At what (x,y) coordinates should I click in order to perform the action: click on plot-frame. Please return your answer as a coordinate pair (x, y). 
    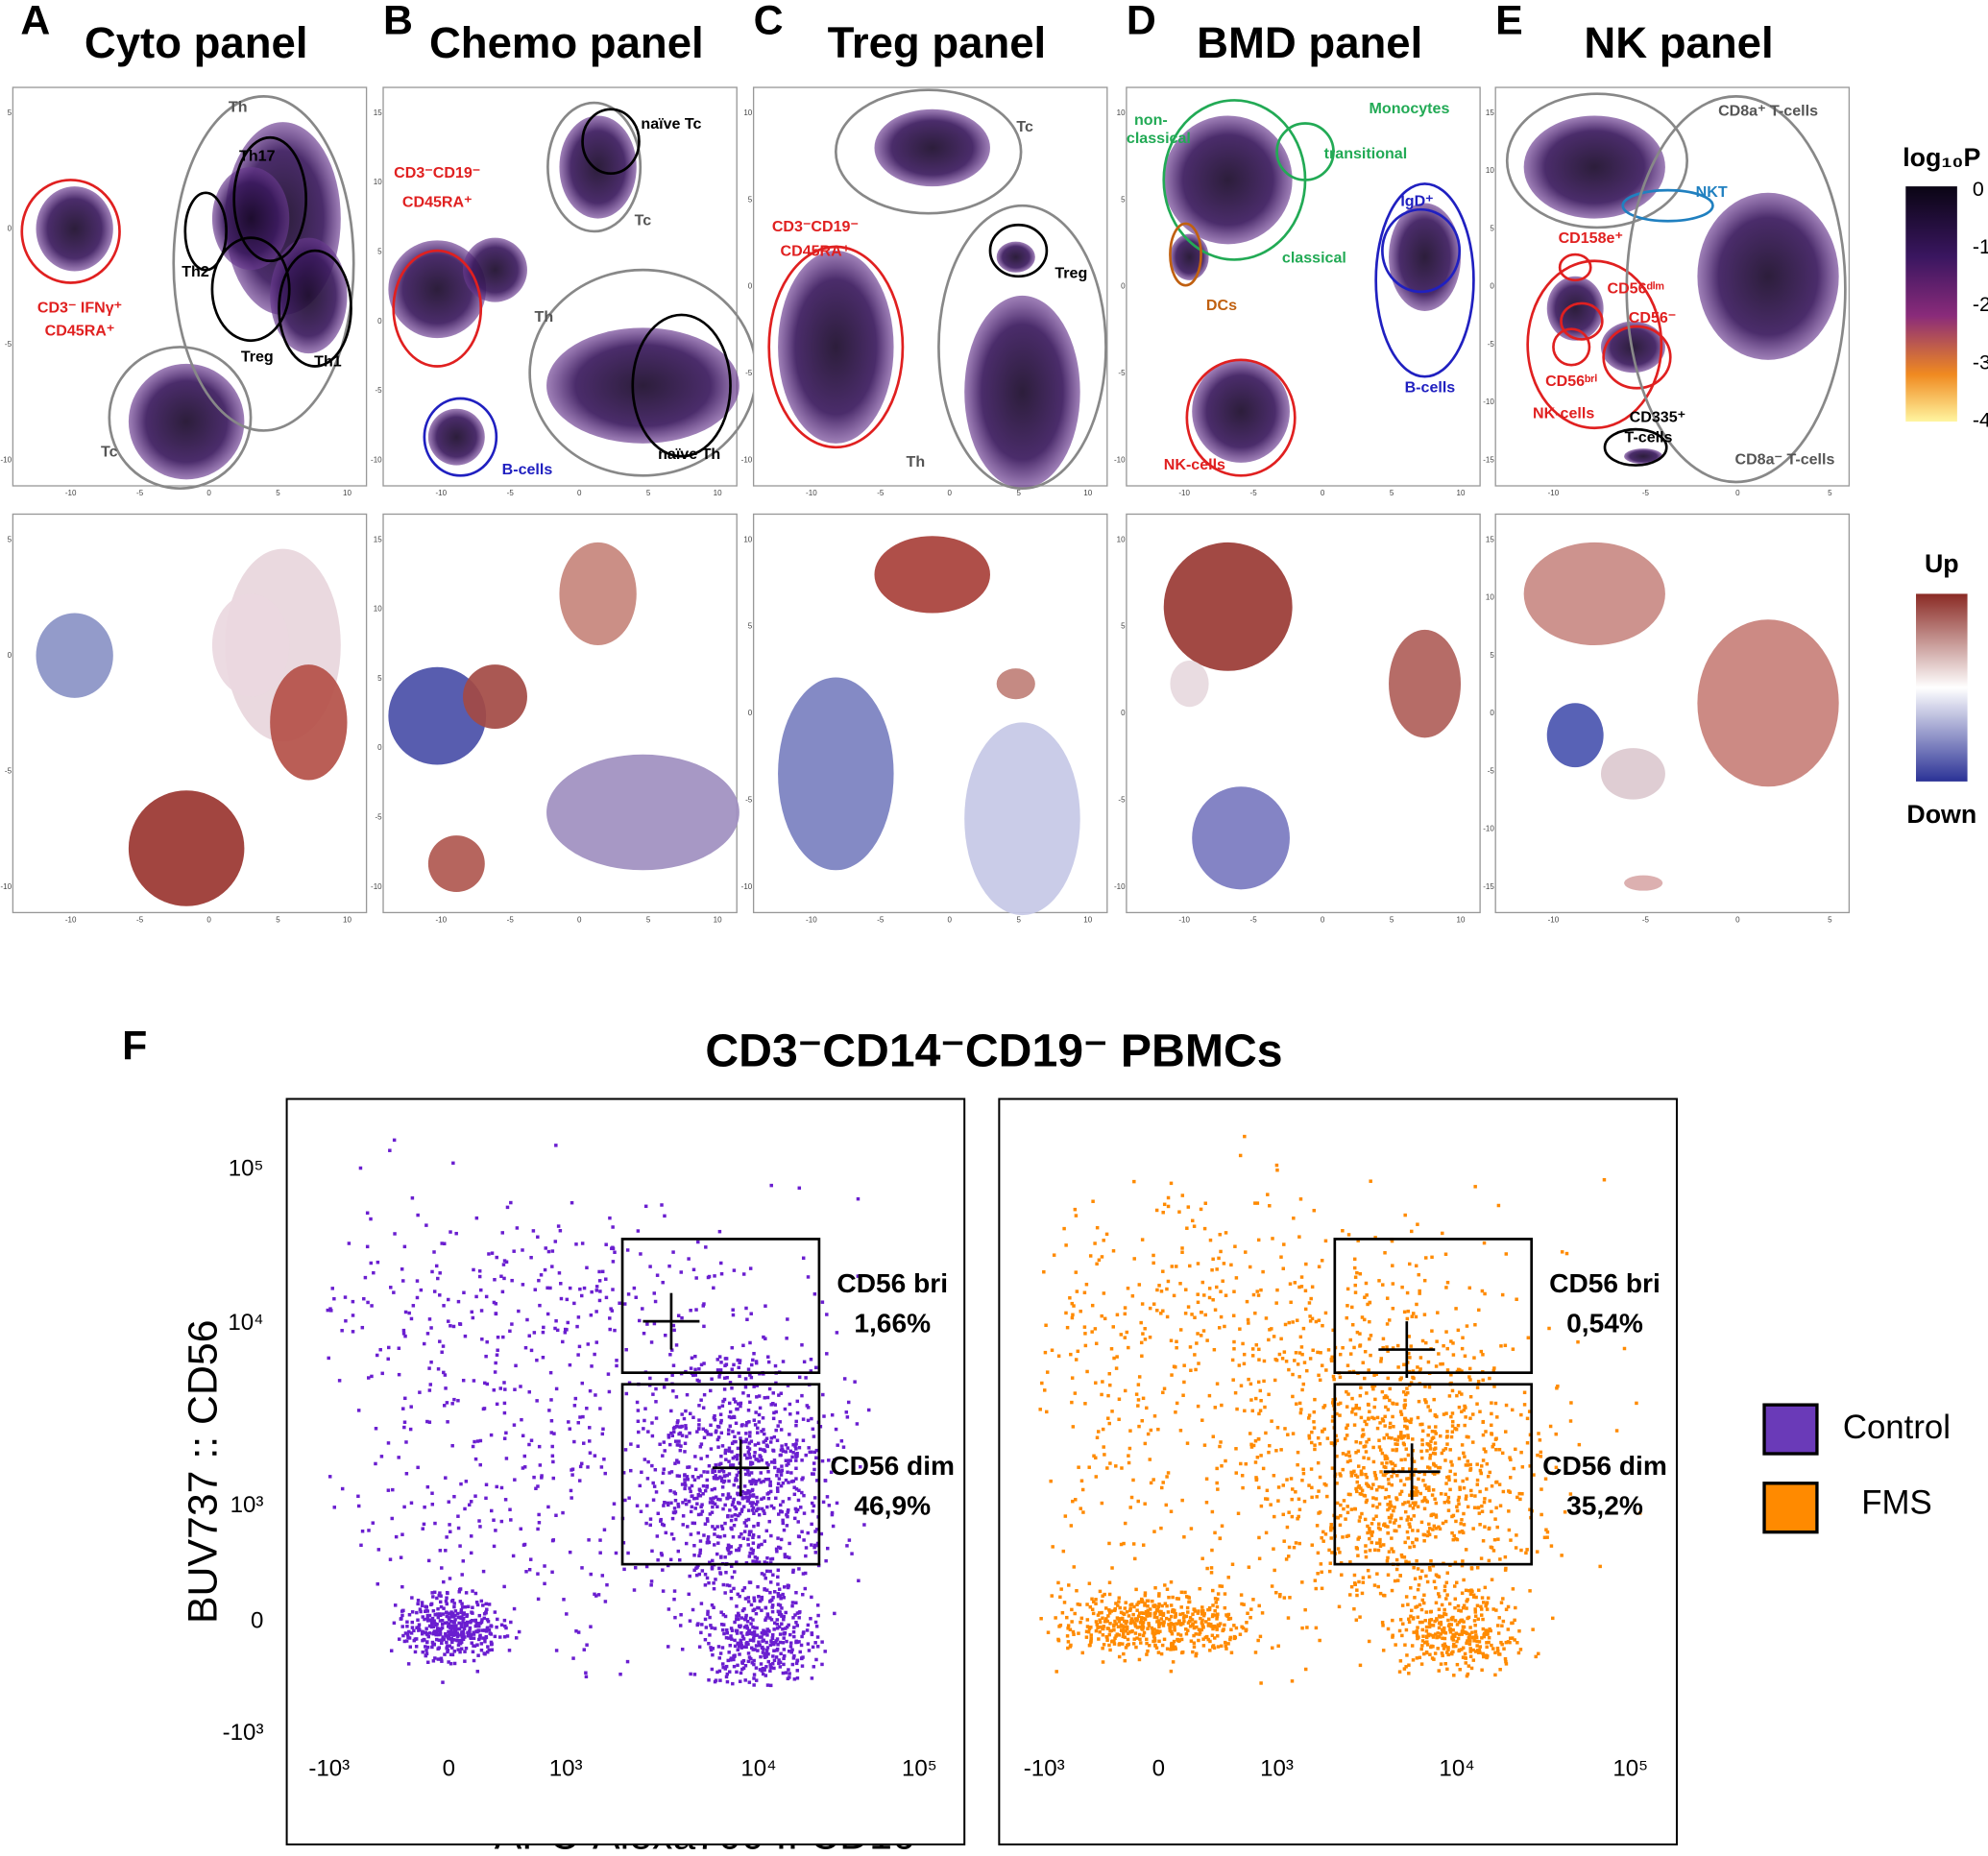
    Looking at the image, I should click on (1338, 1471).